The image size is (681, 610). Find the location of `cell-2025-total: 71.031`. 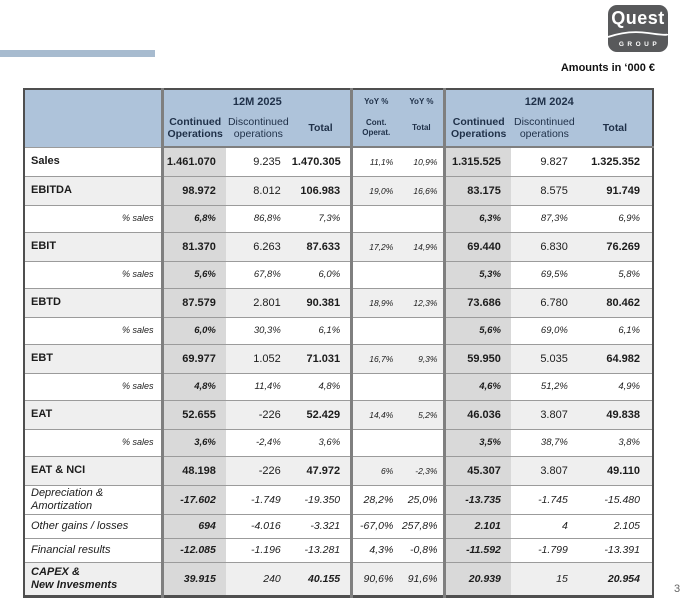

cell-2025-total: 71.031 is located at coordinates (322, 358).